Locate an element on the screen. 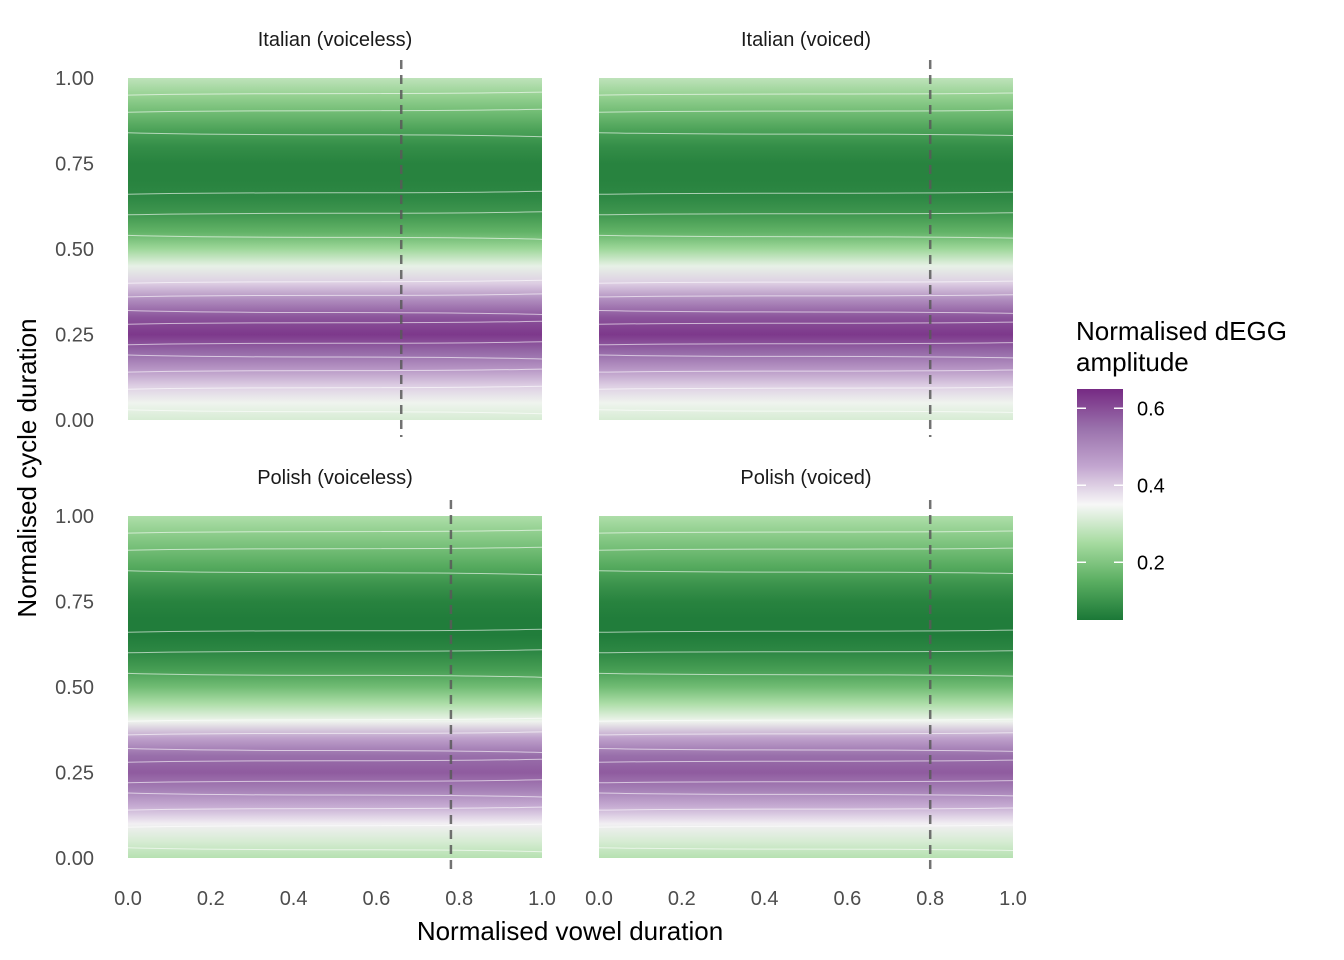 This screenshot has width=1344, height=960. panel-1: Italian (voiceless) is located at coordinates (335, 233).